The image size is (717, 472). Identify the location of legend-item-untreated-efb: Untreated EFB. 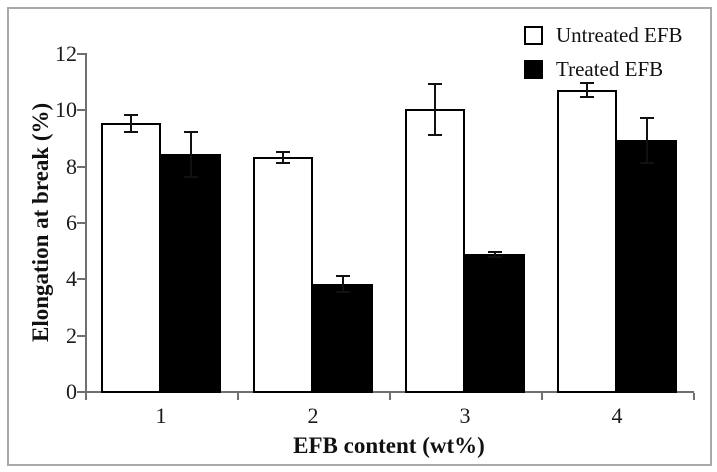
(603, 35).